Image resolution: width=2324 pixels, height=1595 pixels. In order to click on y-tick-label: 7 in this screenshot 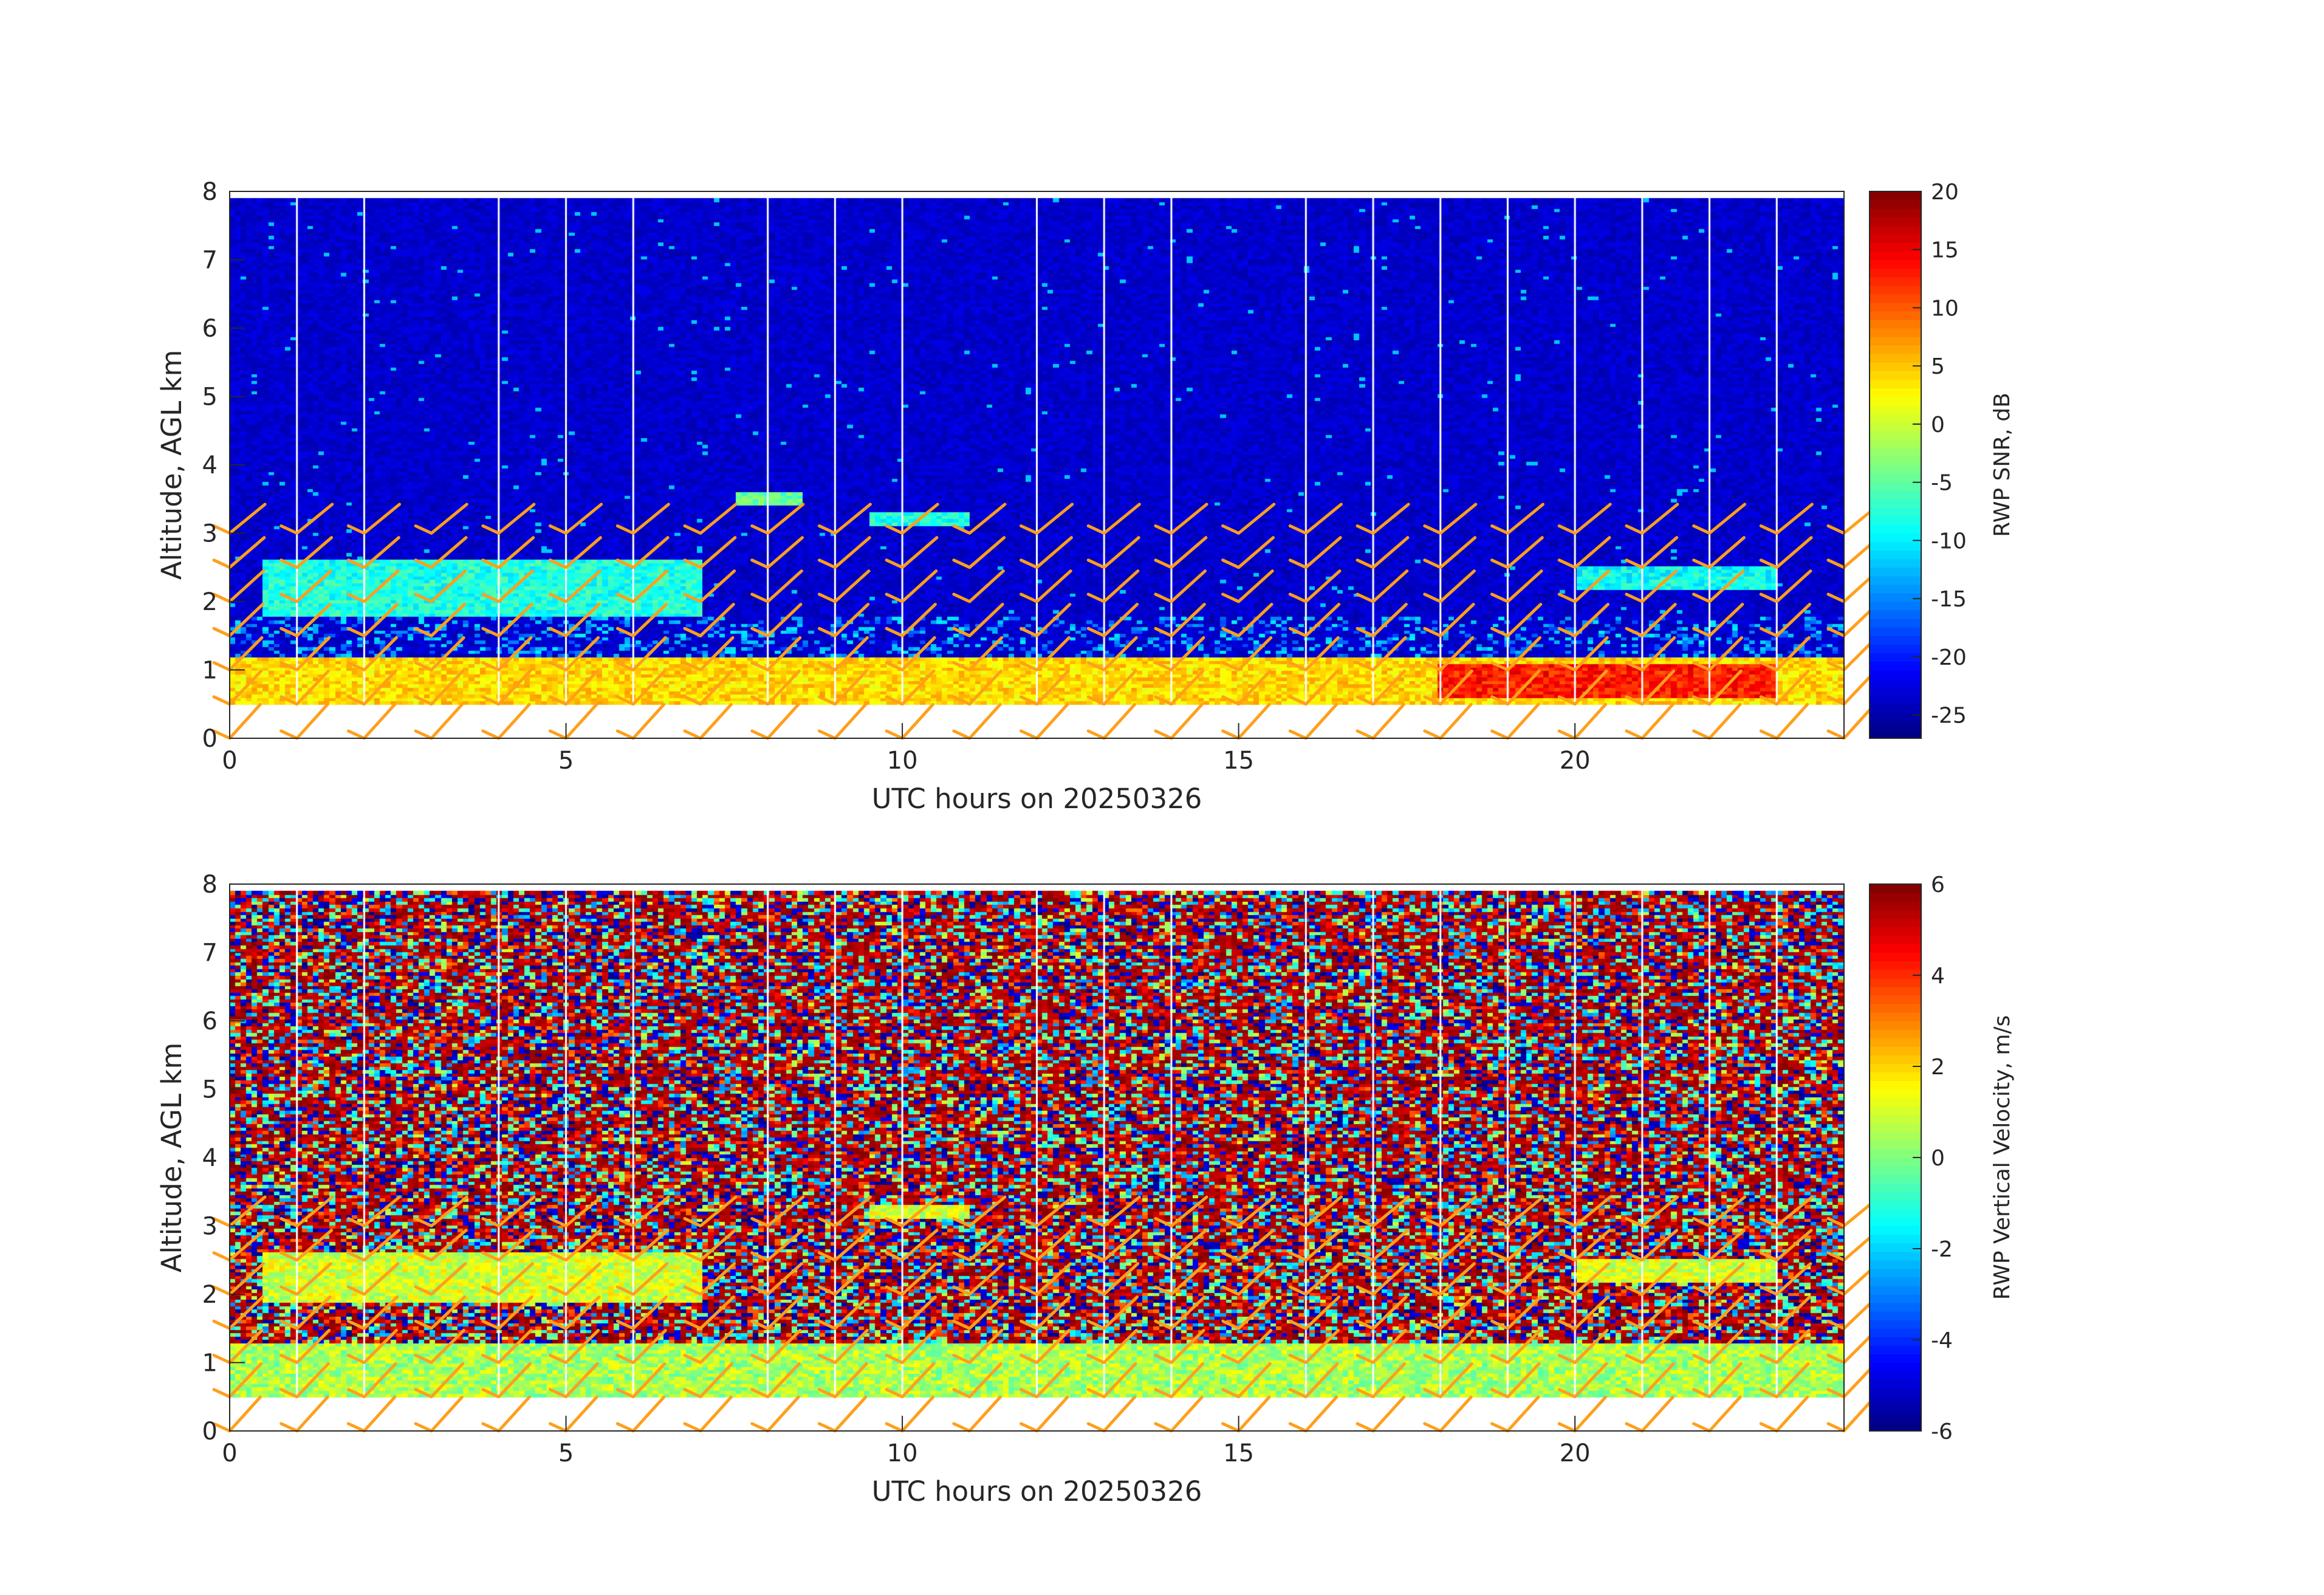, I will do `click(210, 261)`.